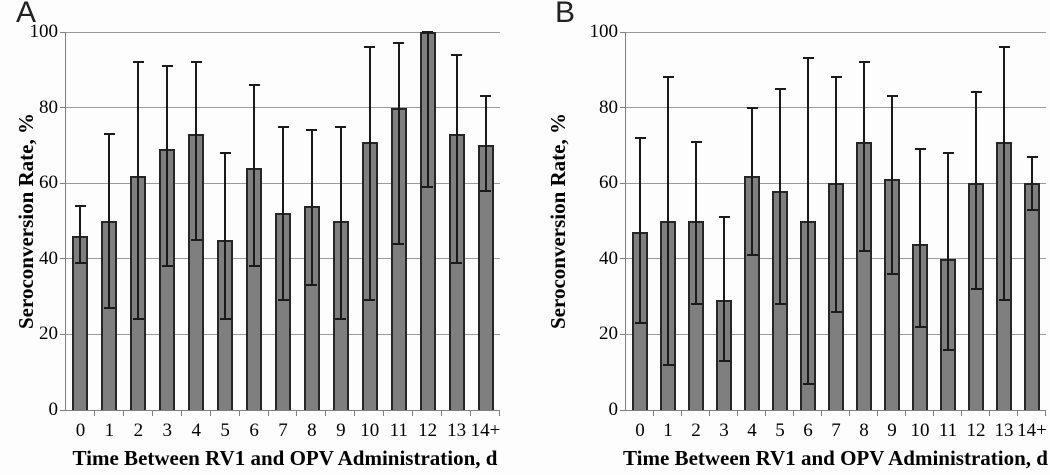 The image size is (1050, 475). I want to click on x-tick-label-B-12: 12, so click(976, 430).